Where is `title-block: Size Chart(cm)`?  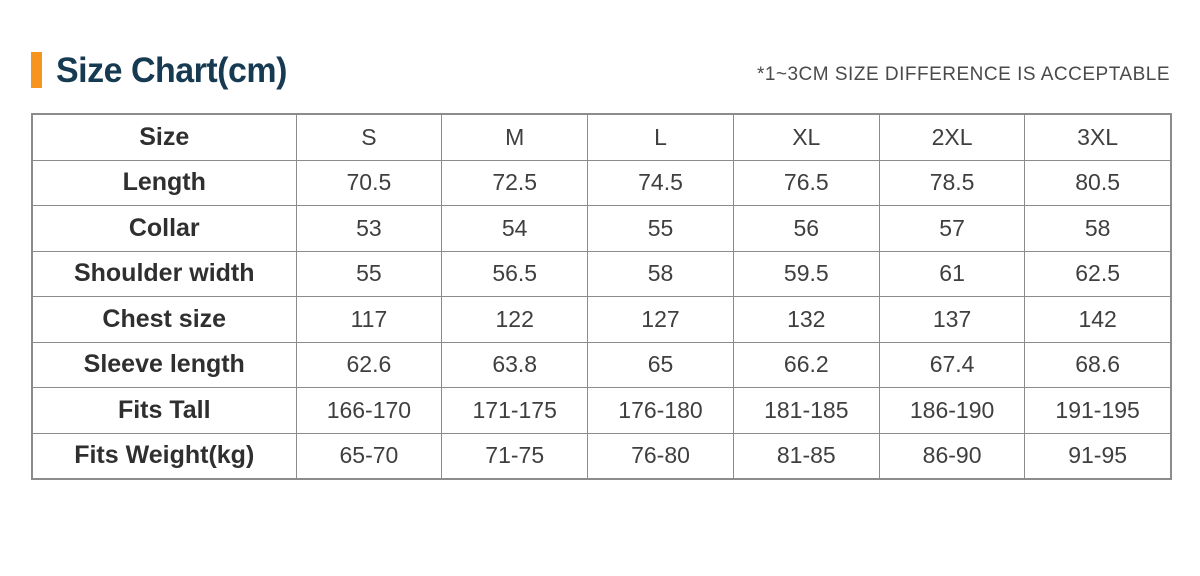 title-block: Size Chart(cm) is located at coordinates (162, 70).